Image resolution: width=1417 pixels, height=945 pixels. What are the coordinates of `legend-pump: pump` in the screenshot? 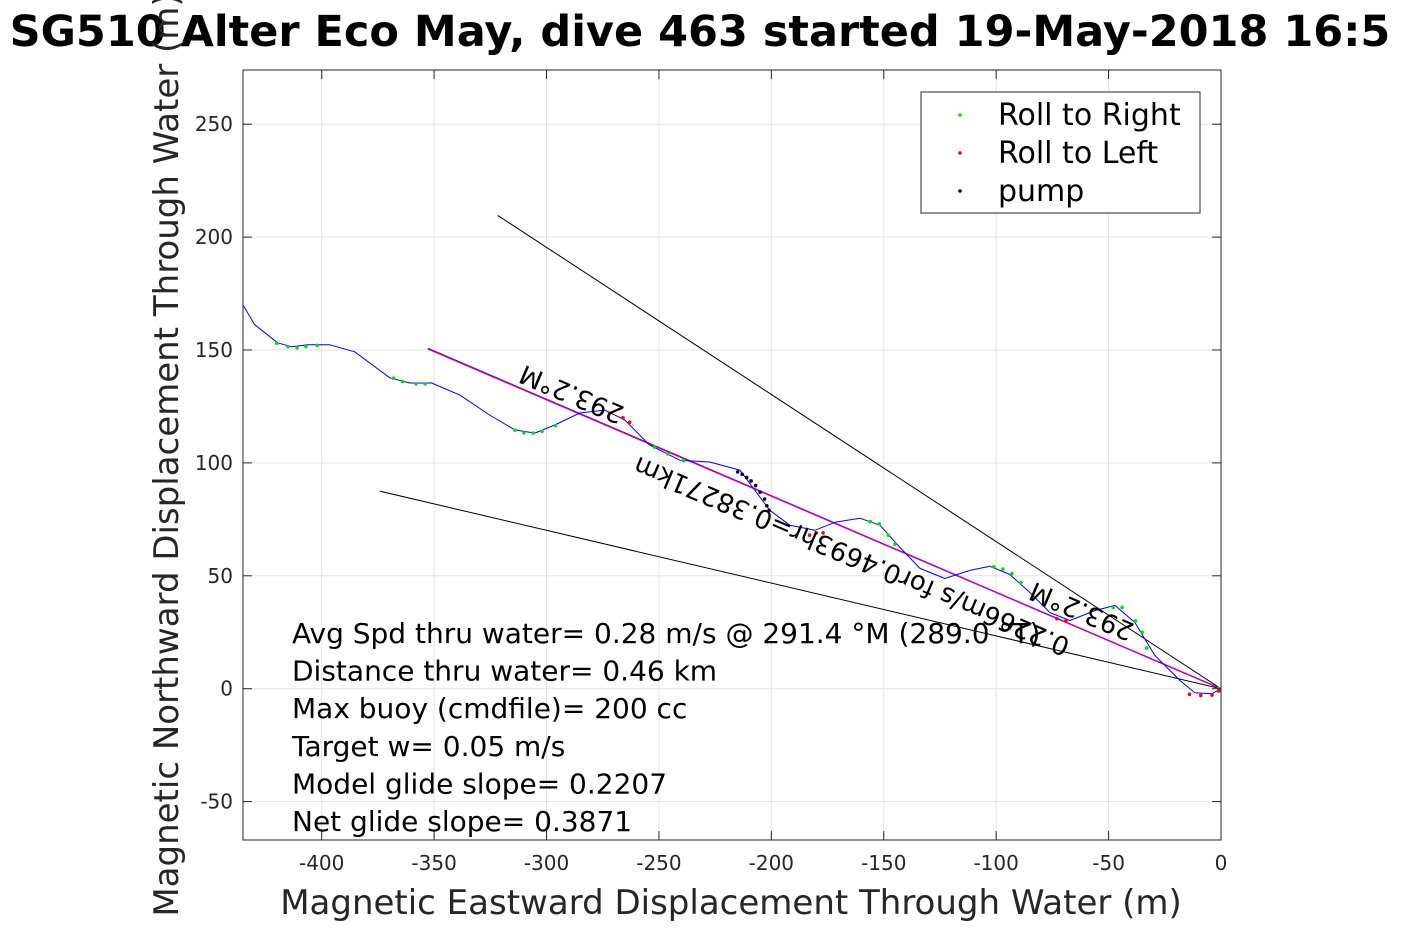 It's located at (1041, 191).